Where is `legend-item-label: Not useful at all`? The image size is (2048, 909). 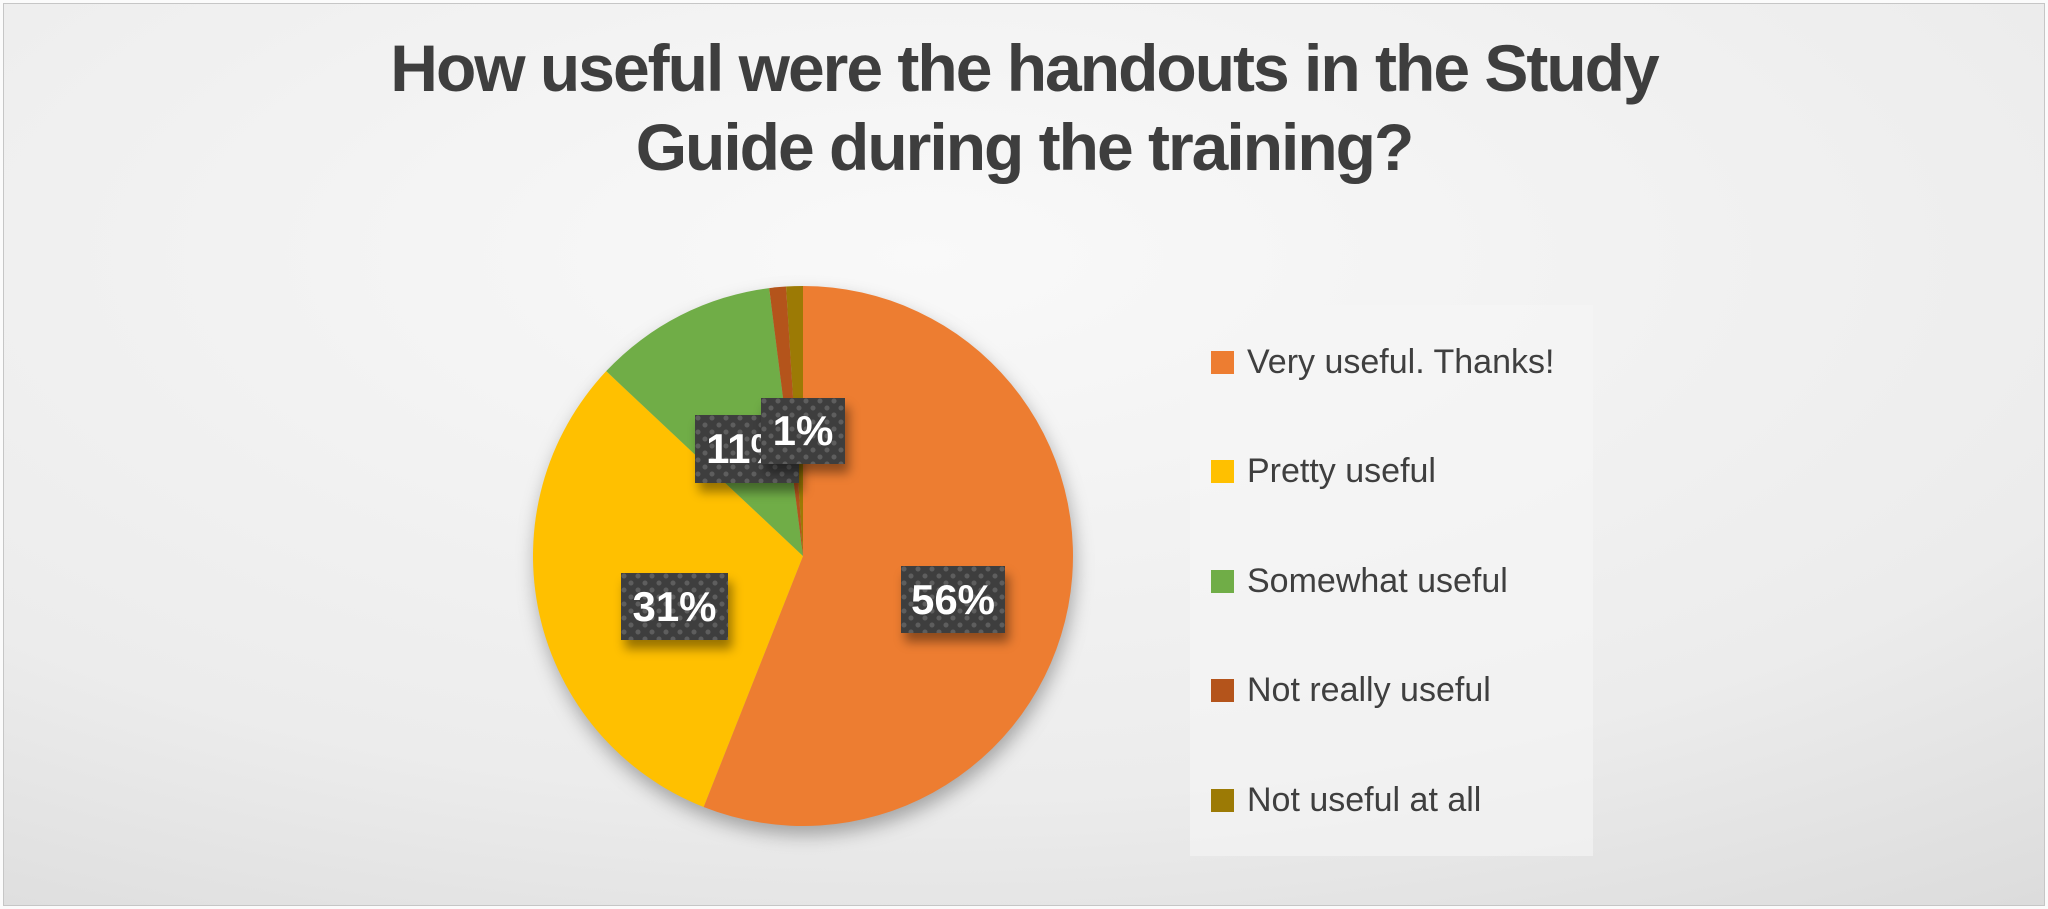
legend-item-label: Not useful at all is located at coordinates (1364, 799).